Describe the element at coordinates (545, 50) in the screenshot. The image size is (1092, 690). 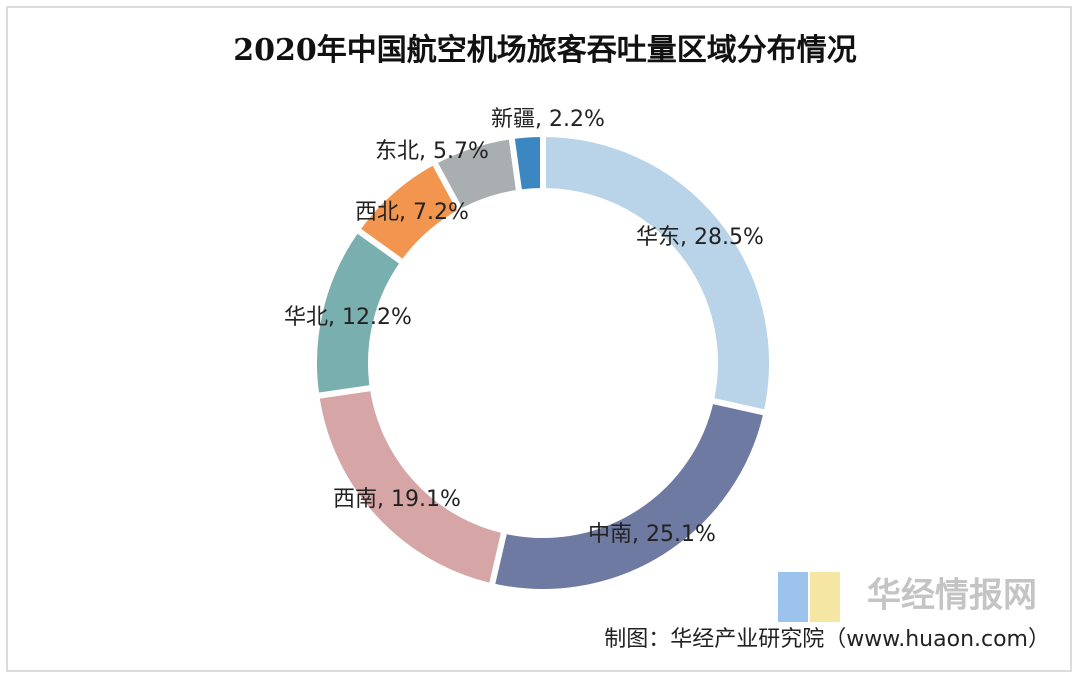
I see `chart-title: 2020年中国航空机场旅客吞吐量区域分布情况` at that location.